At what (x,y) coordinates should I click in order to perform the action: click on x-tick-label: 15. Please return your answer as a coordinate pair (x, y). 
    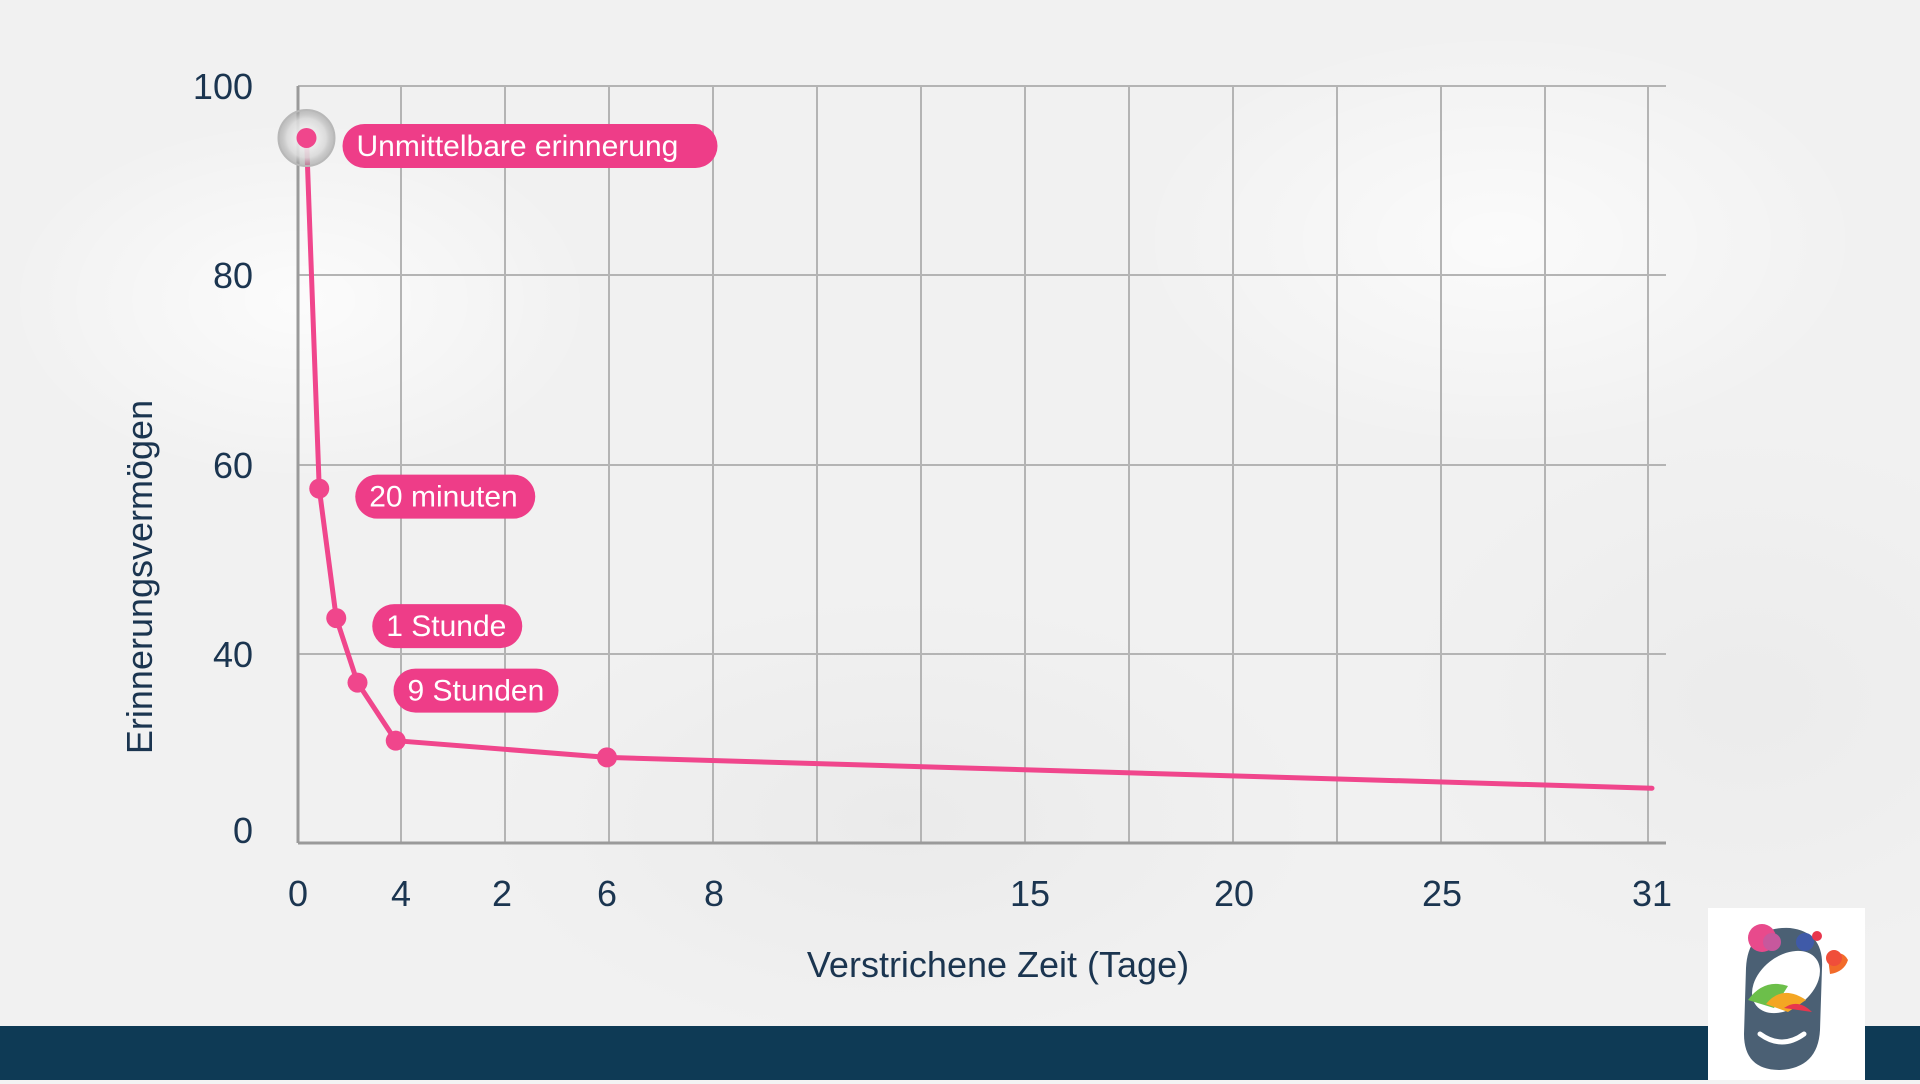
    Looking at the image, I should click on (1030, 893).